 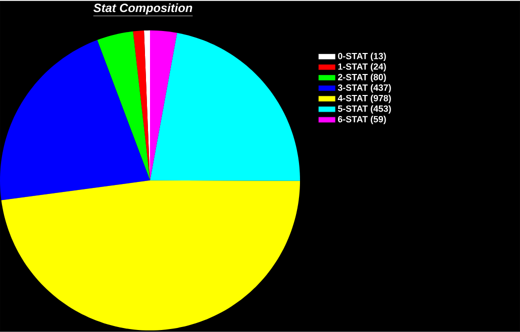 I want to click on legend-label: 3-STAT (437), so click(x=364, y=88).